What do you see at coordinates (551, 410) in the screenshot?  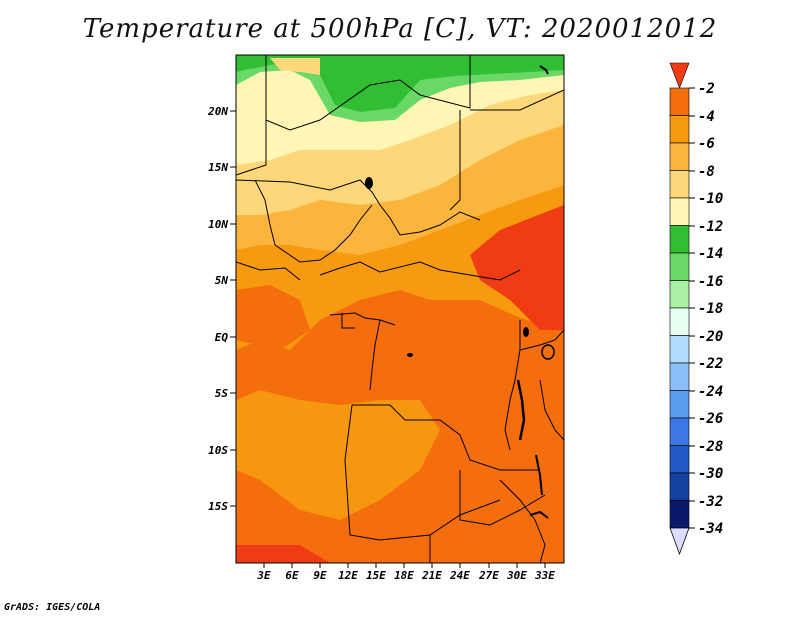 I see `border-tanzania` at bounding box center [551, 410].